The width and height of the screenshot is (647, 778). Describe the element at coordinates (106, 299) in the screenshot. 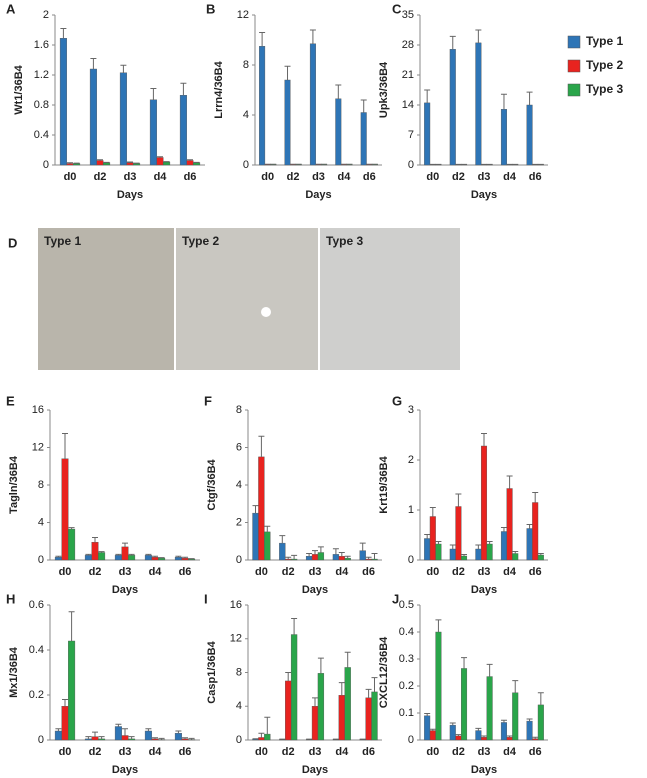

I see `image-type1` at that location.